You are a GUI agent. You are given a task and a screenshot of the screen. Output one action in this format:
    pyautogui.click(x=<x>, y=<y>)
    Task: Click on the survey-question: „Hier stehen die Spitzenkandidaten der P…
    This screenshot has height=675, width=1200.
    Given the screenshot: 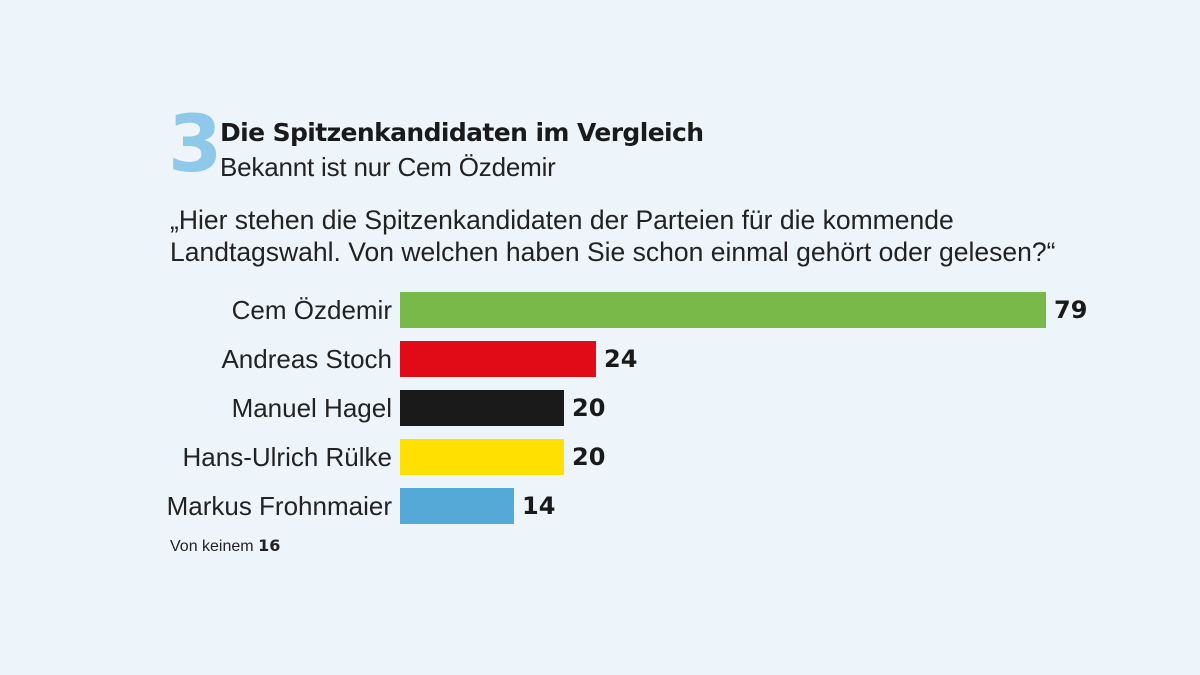 What is the action you would take?
    pyautogui.click(x=613, y=236)
    